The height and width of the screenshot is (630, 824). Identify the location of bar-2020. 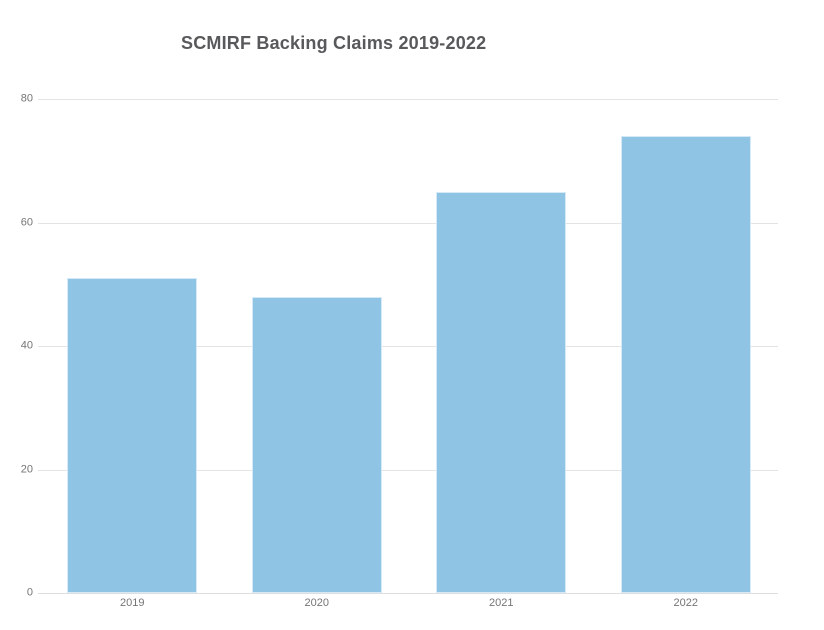
(316, 444).